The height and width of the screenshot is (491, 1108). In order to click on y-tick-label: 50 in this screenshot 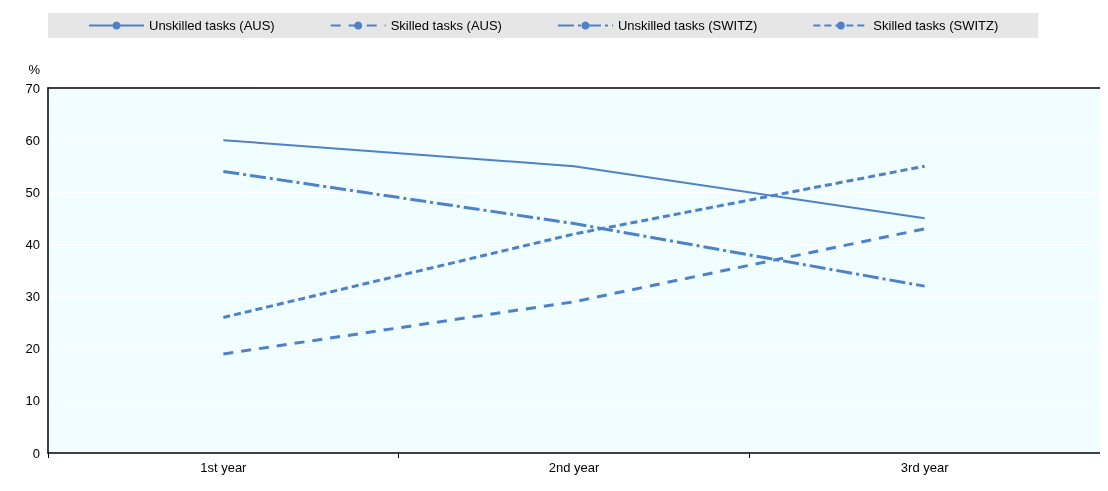, I will do `click(32, 192)`.